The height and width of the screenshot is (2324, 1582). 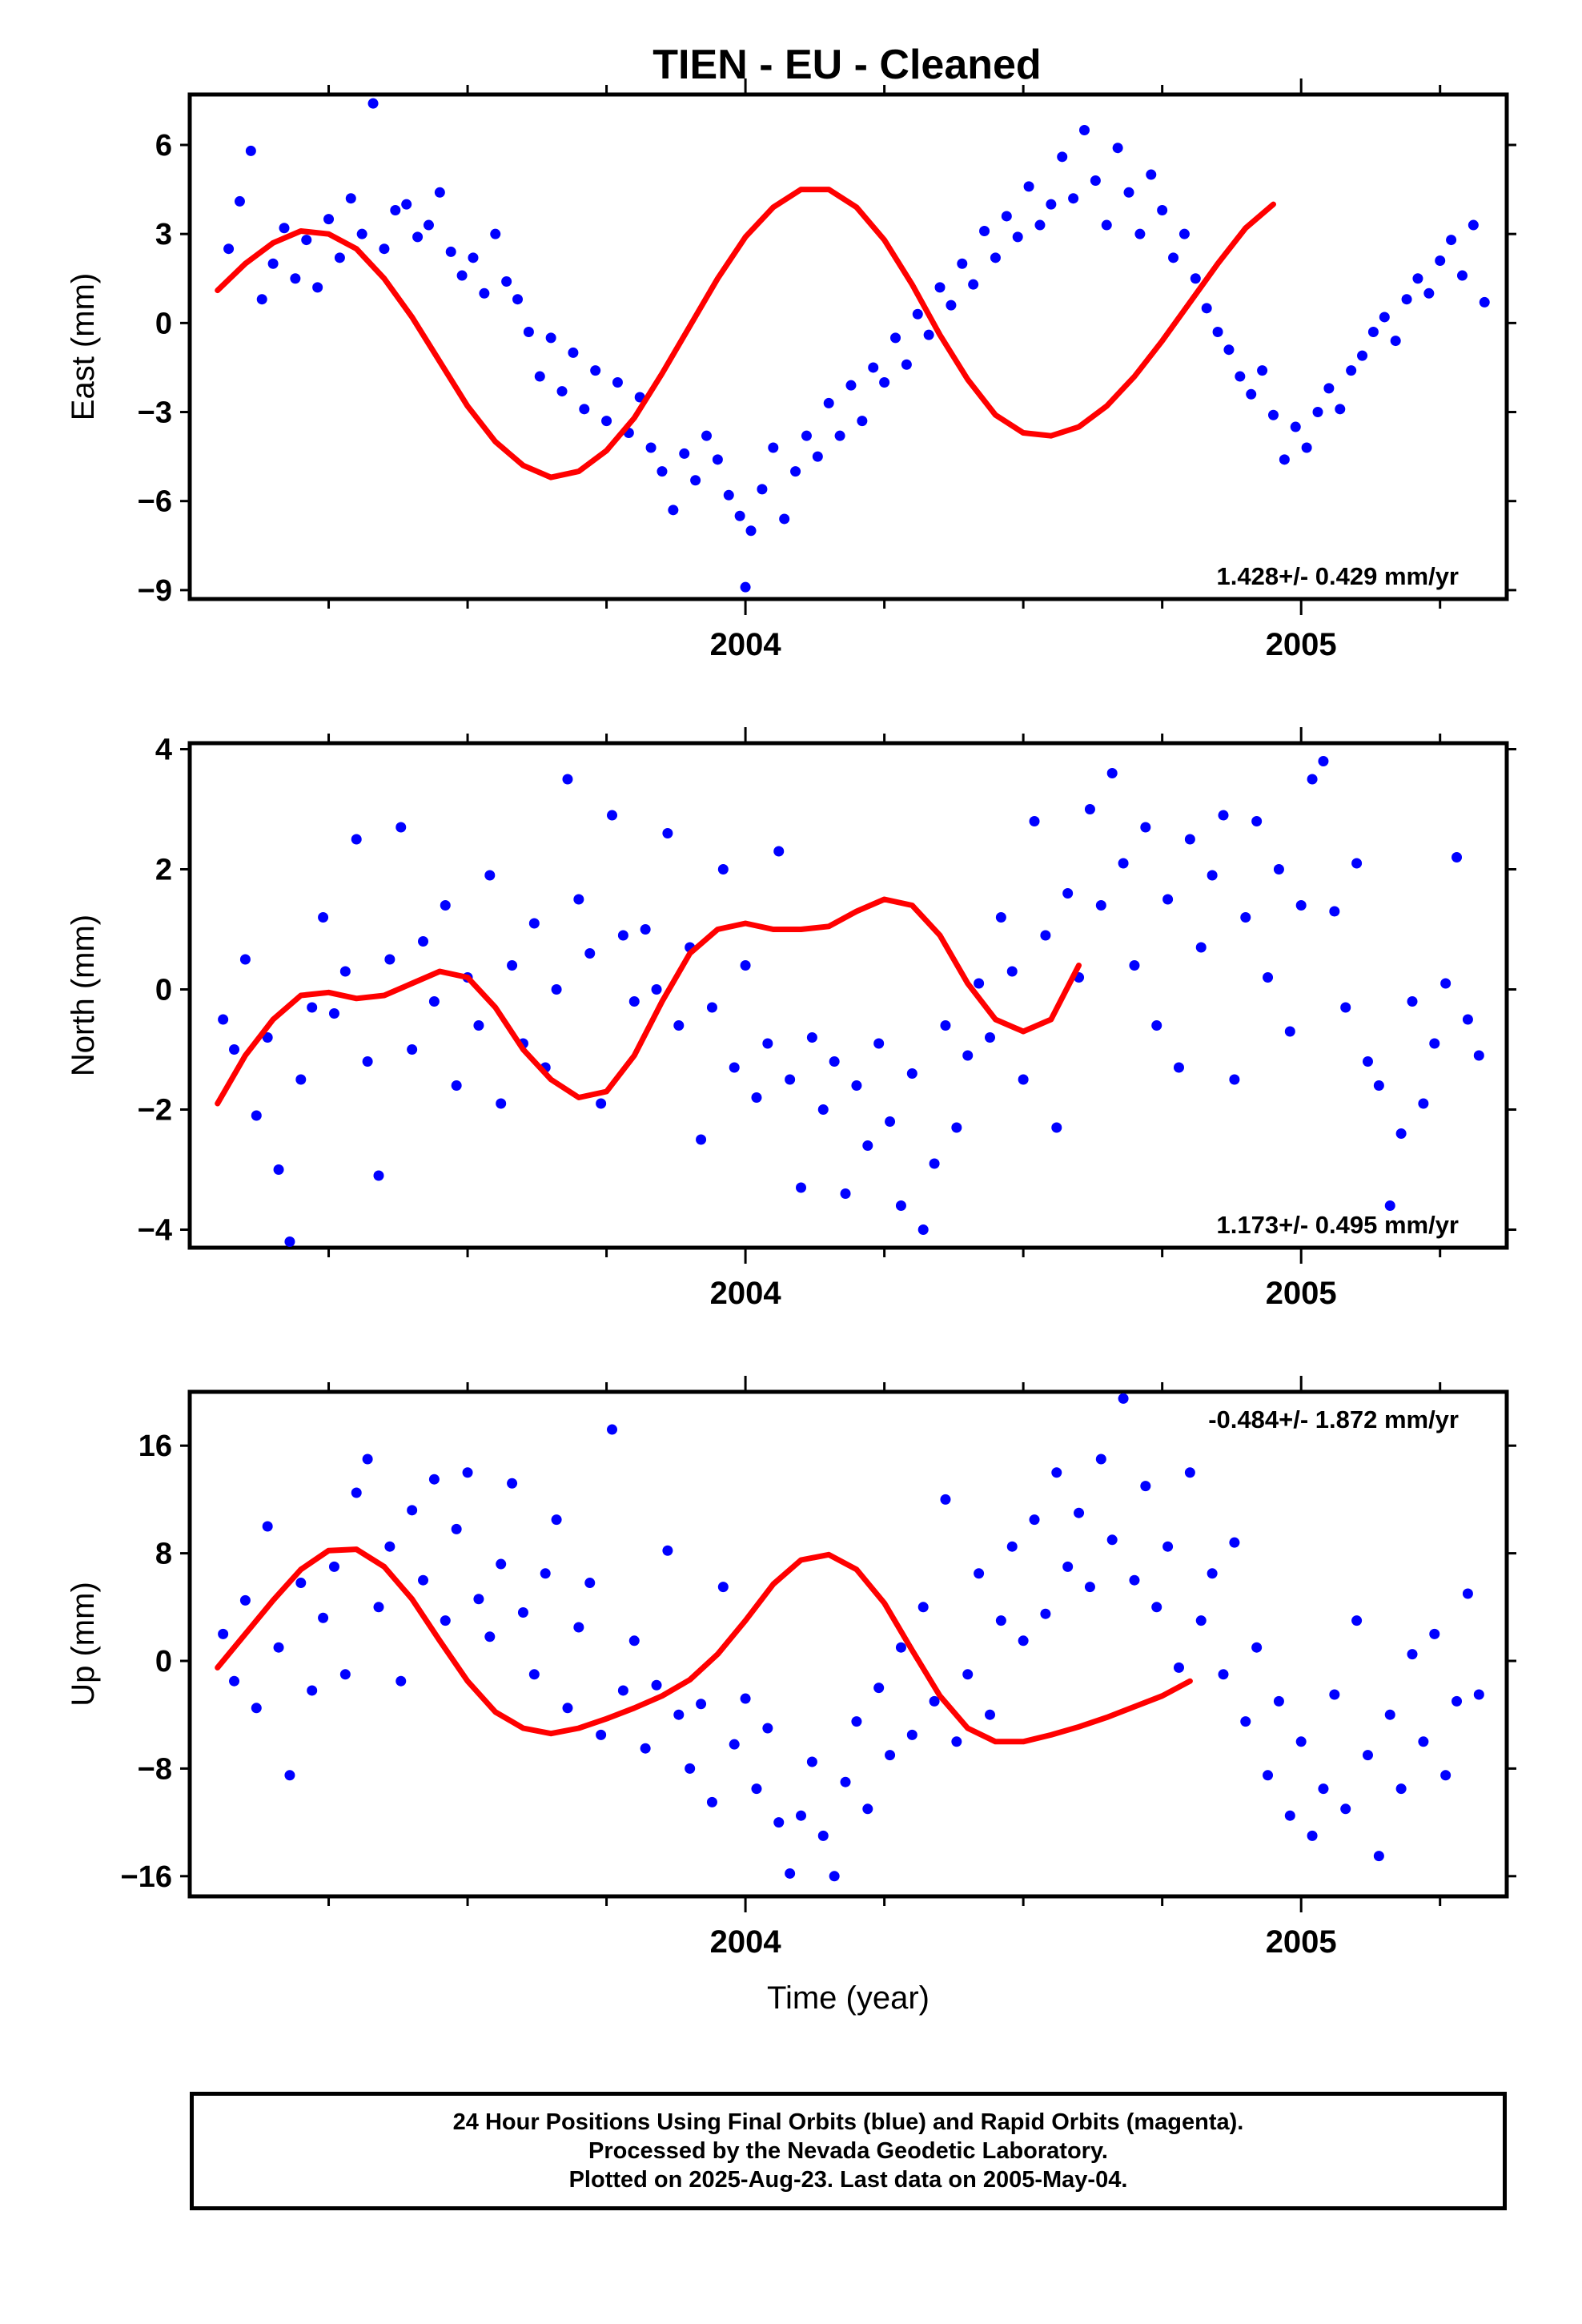 I want to click on north-ytick-label: −2, so click(x=155, y=1111).